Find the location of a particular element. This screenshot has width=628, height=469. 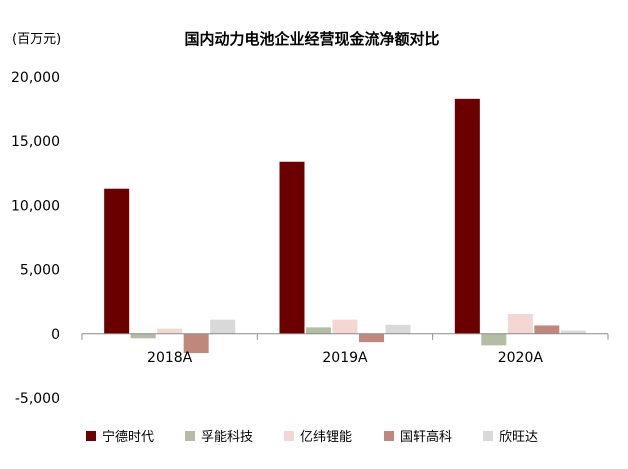

legend-label: 国轩高科 is located at coordinates (426, 437).